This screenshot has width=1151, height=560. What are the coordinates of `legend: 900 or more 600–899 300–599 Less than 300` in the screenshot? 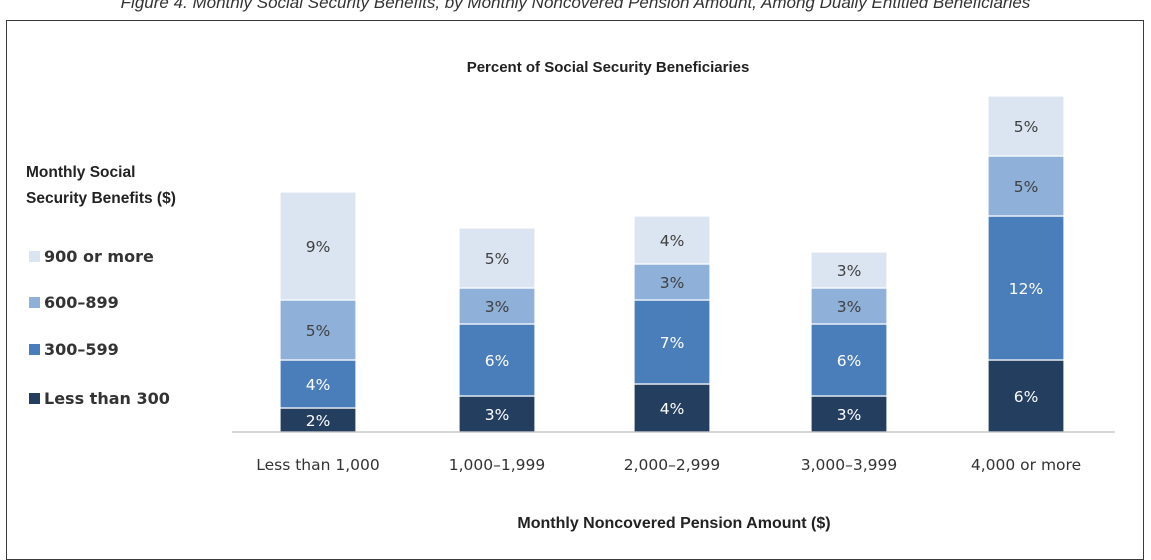 It's located at (99, 327).